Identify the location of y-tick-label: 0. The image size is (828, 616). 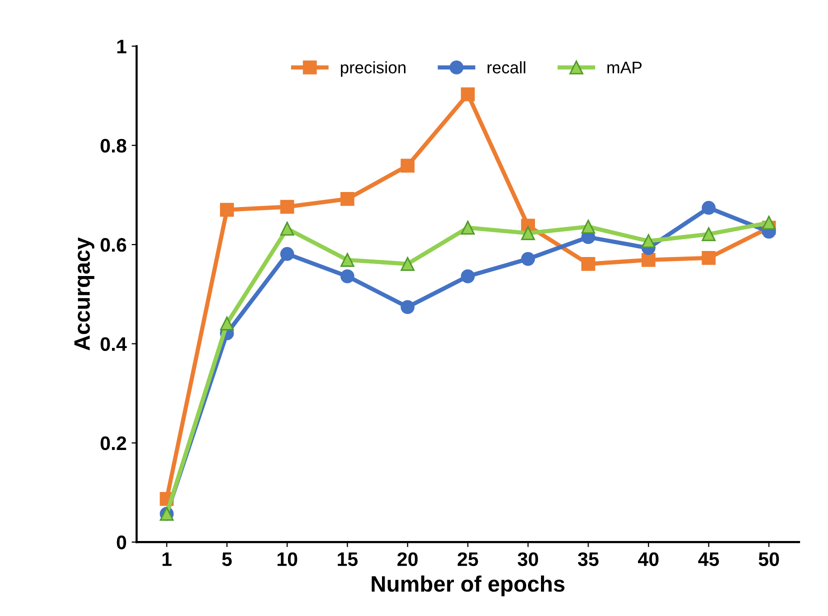
(121, 543).